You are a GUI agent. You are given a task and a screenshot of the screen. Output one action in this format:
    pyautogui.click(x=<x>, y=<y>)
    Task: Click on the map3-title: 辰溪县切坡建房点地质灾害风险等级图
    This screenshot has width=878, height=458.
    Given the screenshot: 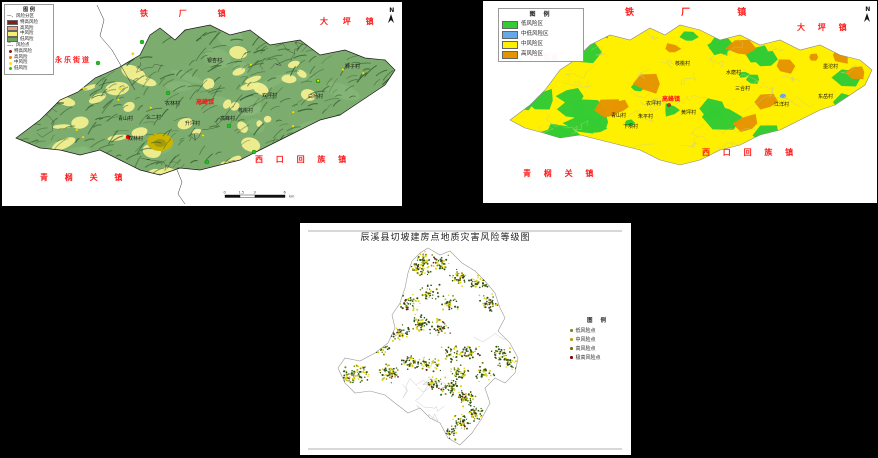 What is the action you would take?
    pyautogui.click(x=445, y=238)
    